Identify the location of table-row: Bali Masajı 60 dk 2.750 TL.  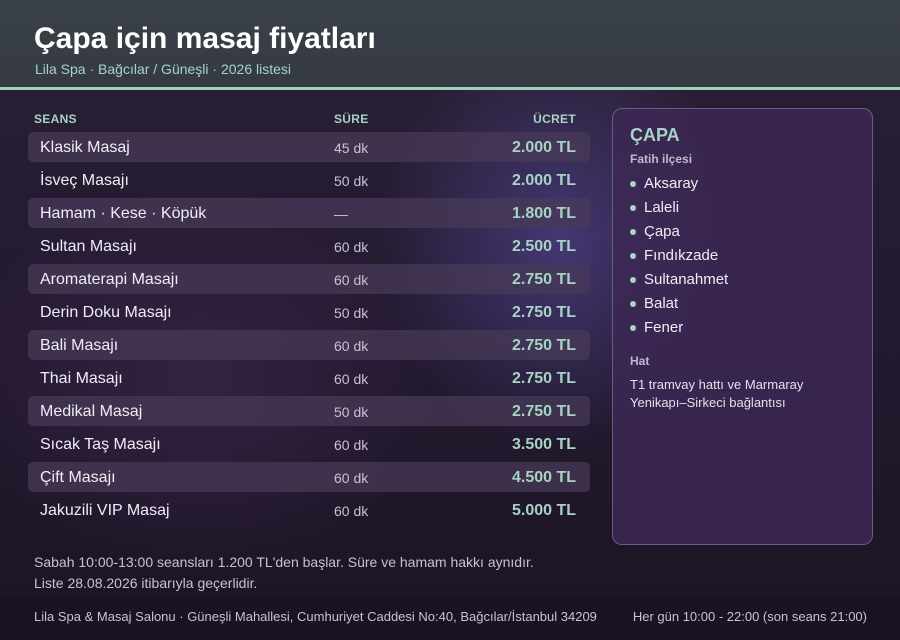
(309, 345).